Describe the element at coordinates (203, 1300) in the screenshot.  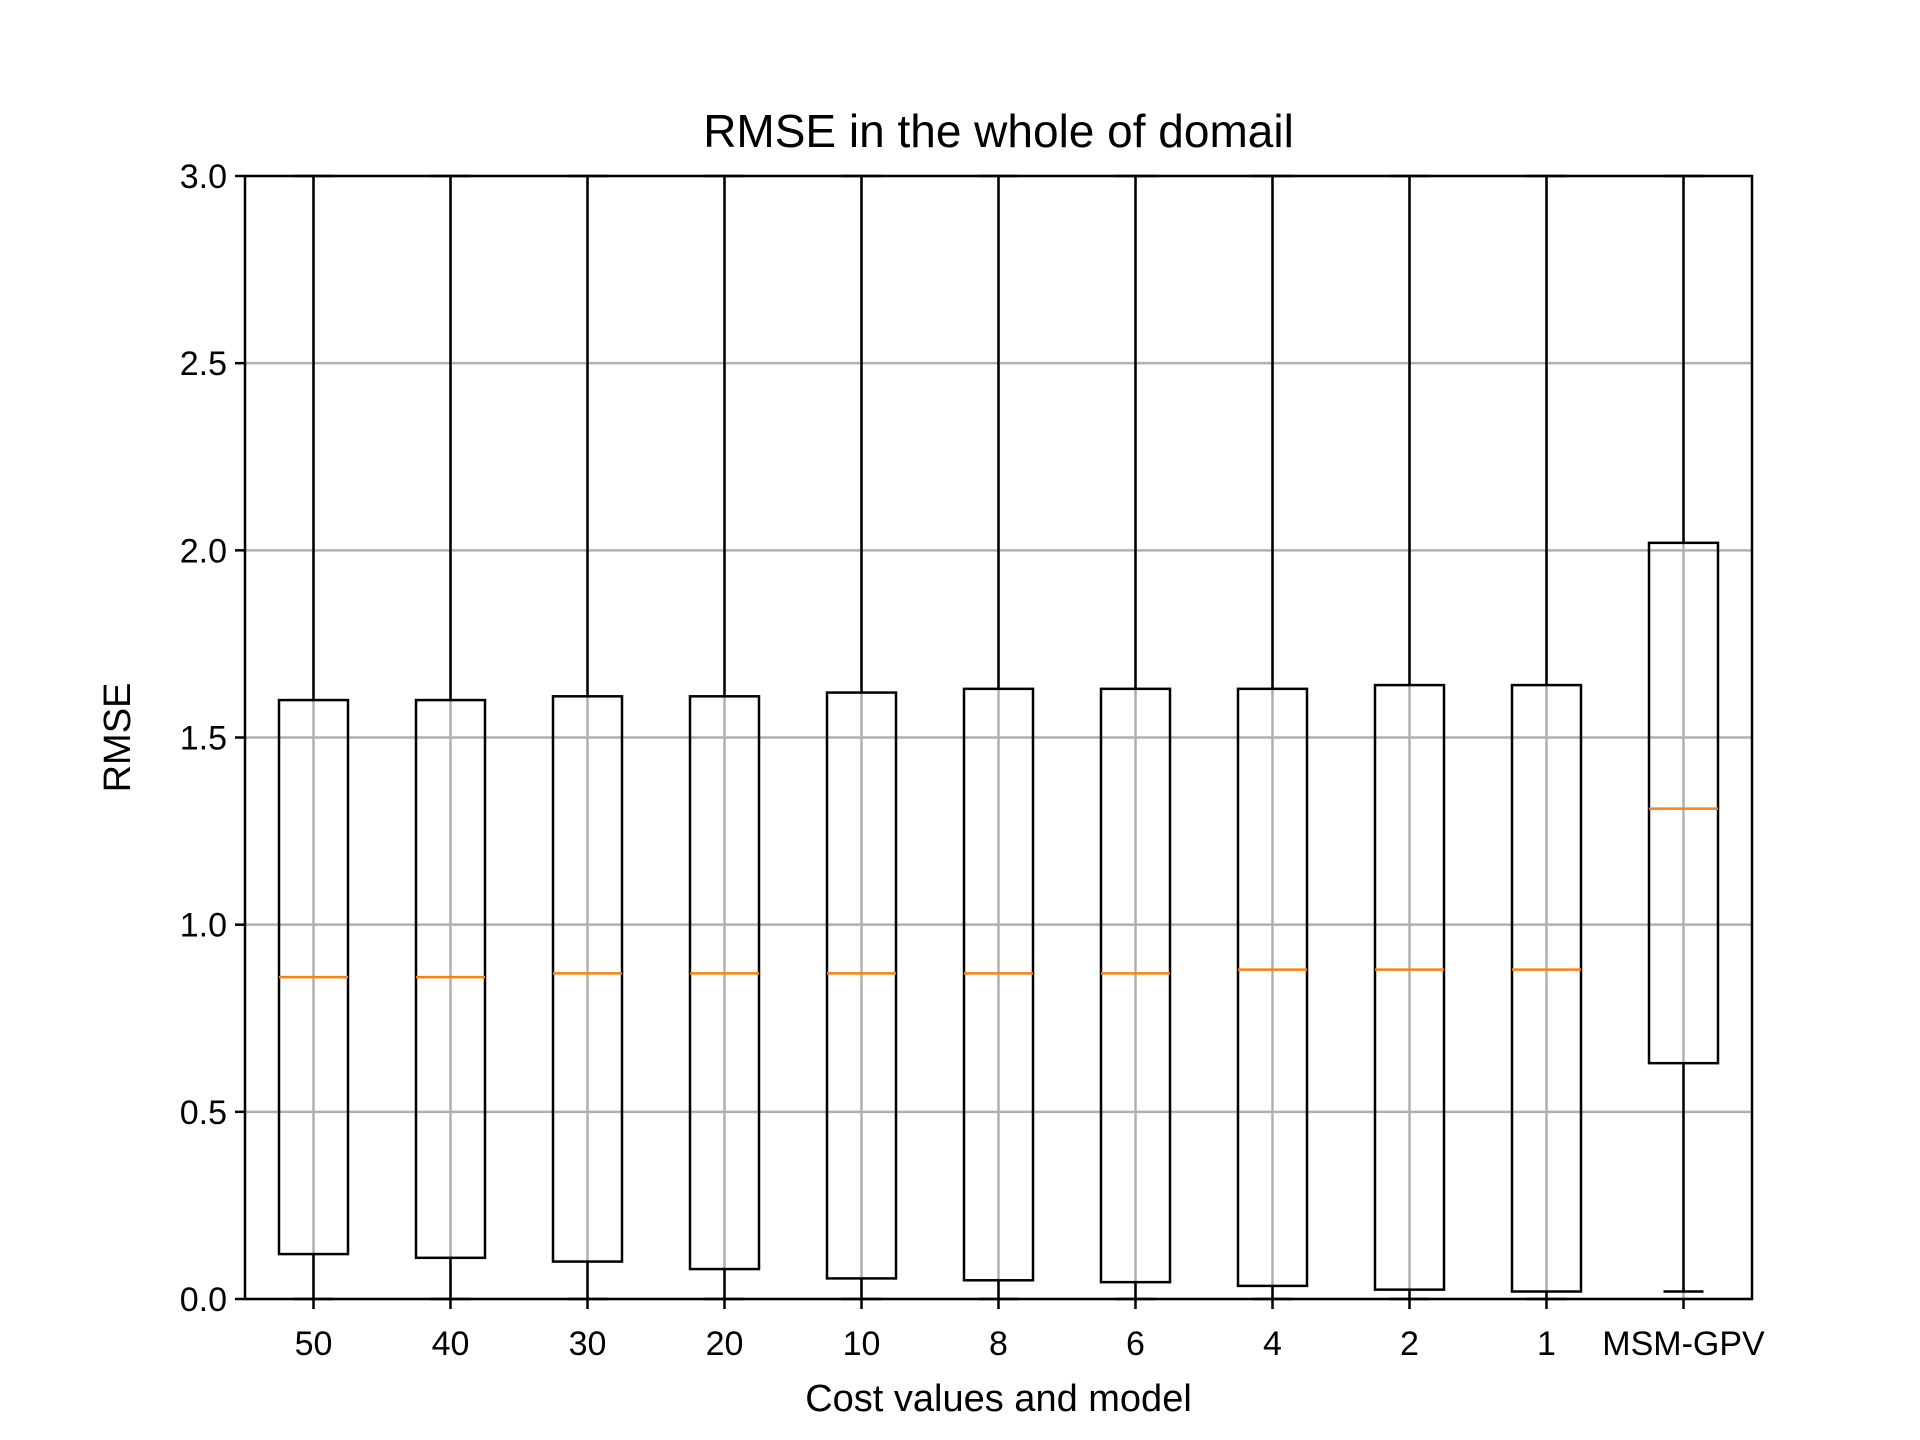
I see `y-tick-label: 0.0` at that location.